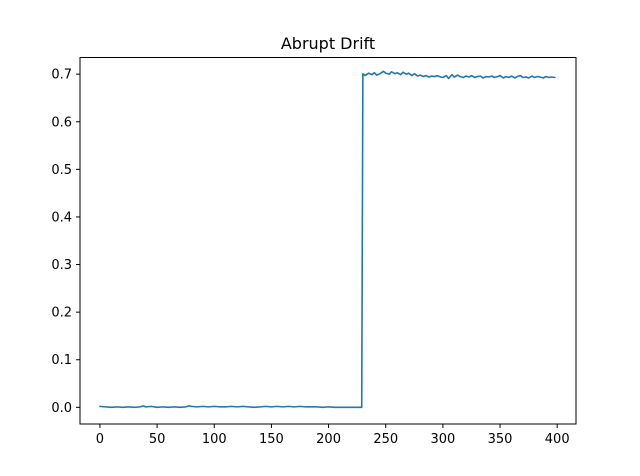 The width and height of the screenshot is (640, 476). Describe the element at coordinates (61, 170) in the screenshot. I see `y-tick-label: 0.5` at that location.